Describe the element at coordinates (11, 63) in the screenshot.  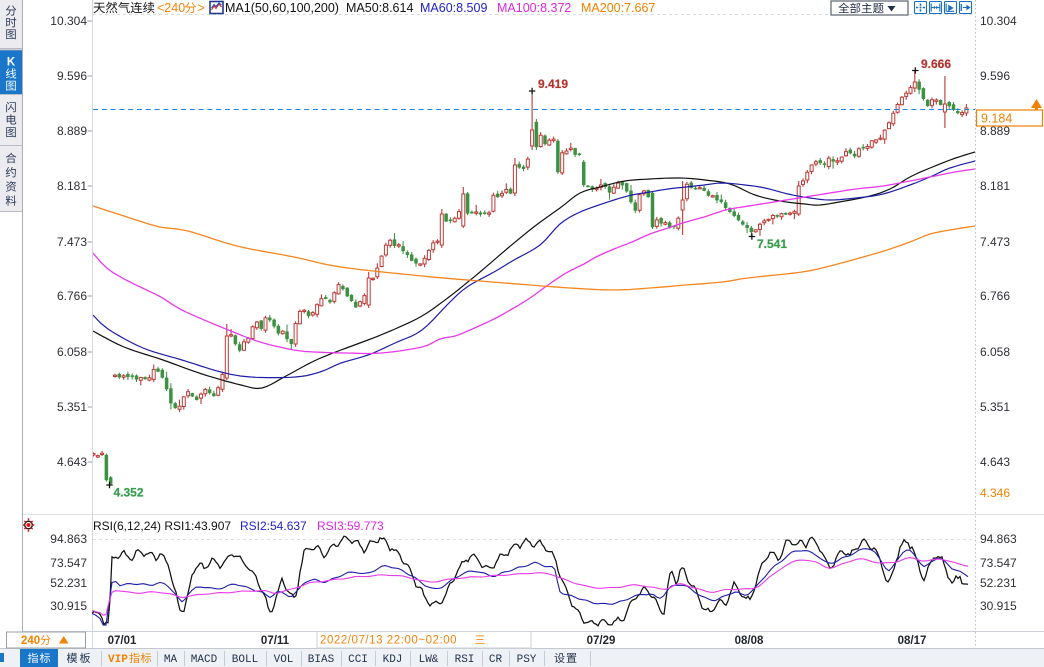
I see `svg-text: K` at that location.